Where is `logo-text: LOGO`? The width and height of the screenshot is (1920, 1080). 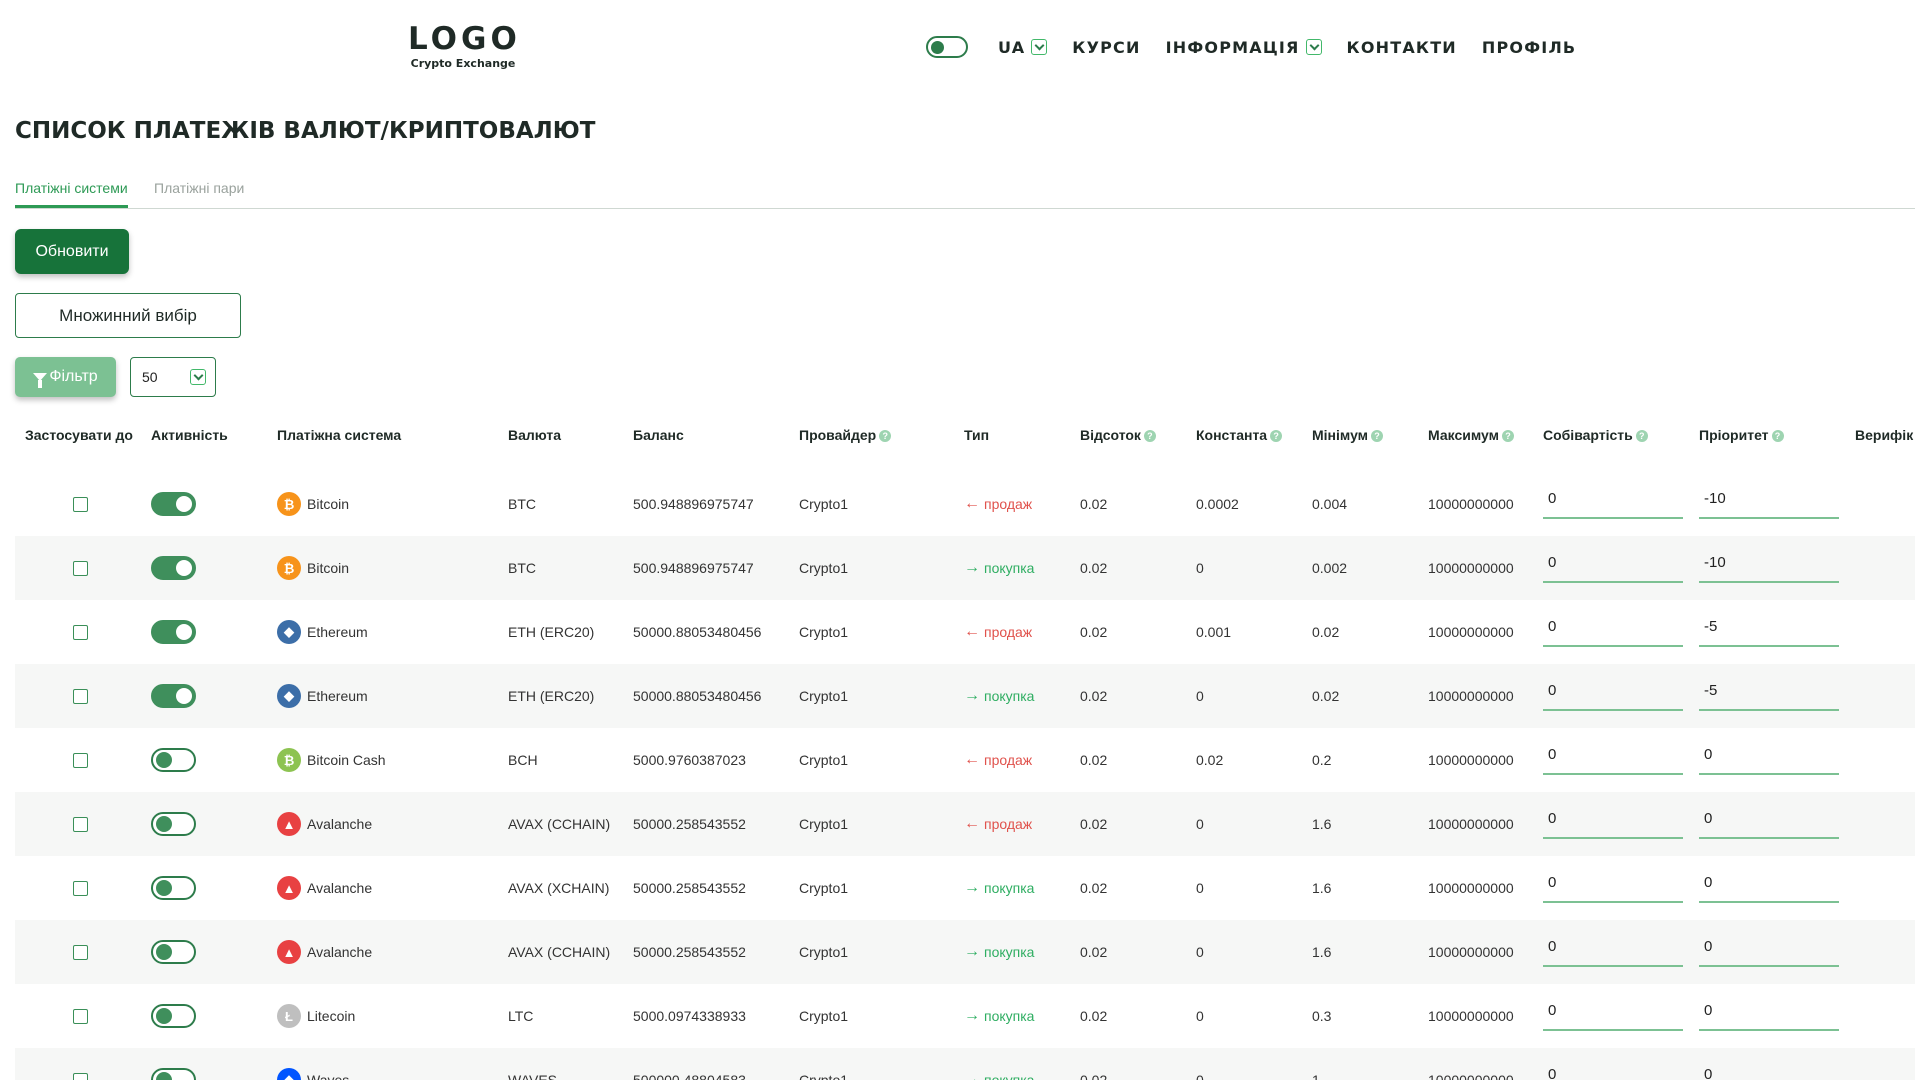
logo-text: LOGO is located at coordinates (464, 39).